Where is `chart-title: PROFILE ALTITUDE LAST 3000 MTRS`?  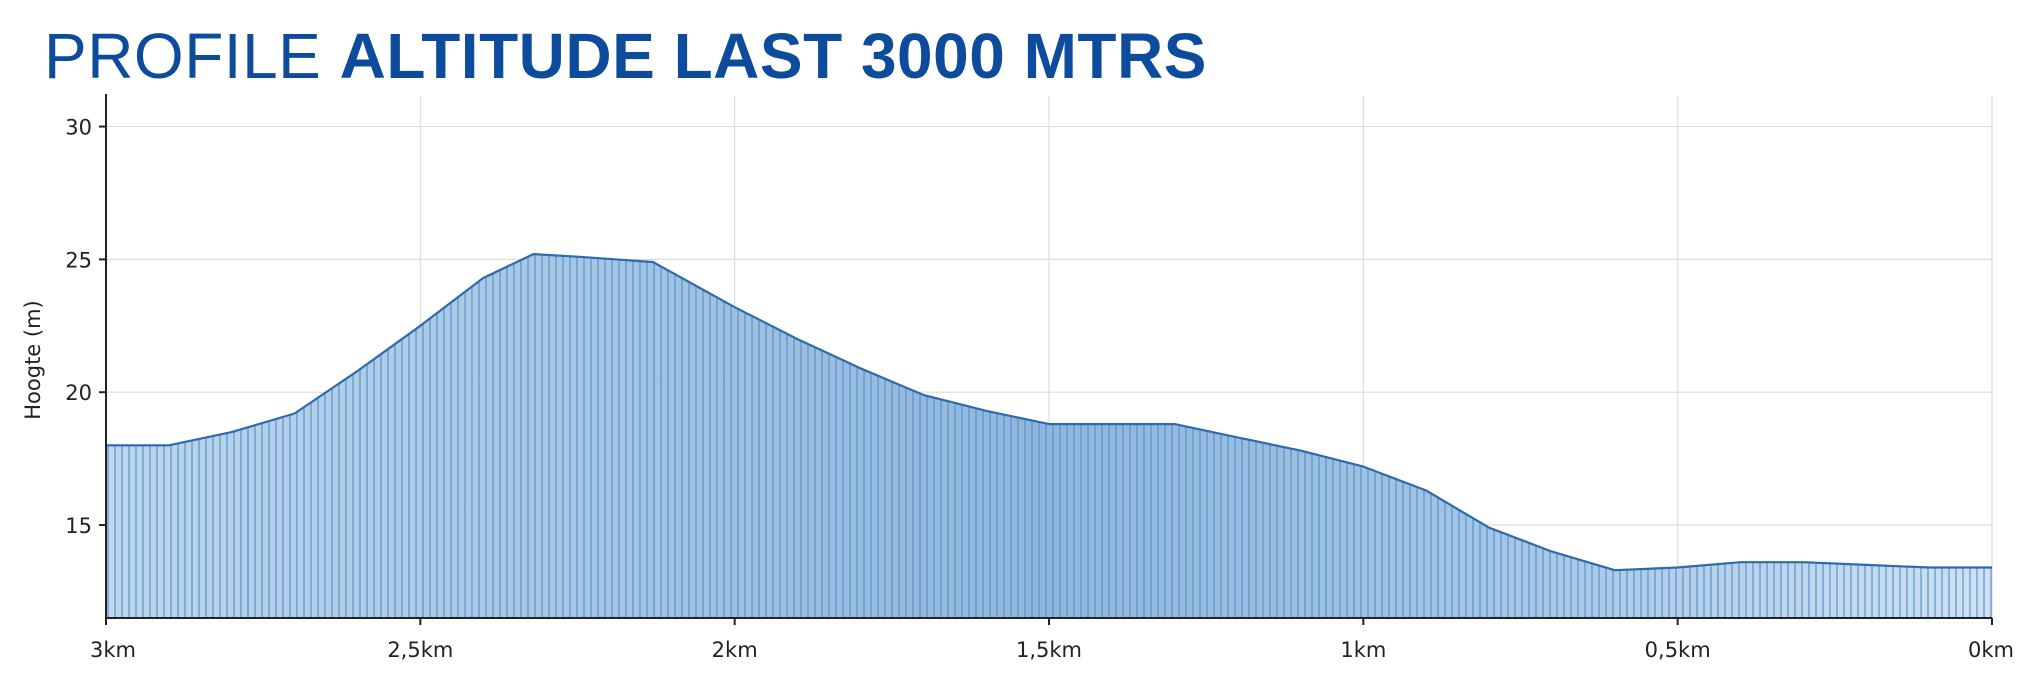 chart-title: PROFILE ALTITUDE LAST 3000 MTRS is located at coordinates (625, 56).